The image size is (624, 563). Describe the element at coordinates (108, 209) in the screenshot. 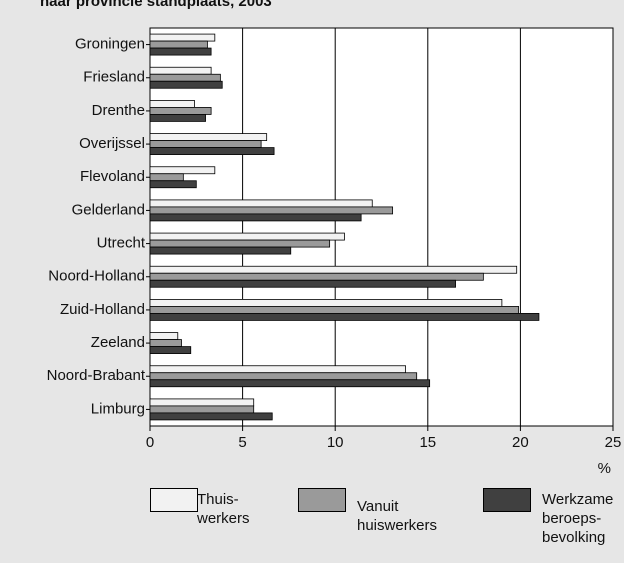

I see `y-tick-label: Gelderland` at that location.